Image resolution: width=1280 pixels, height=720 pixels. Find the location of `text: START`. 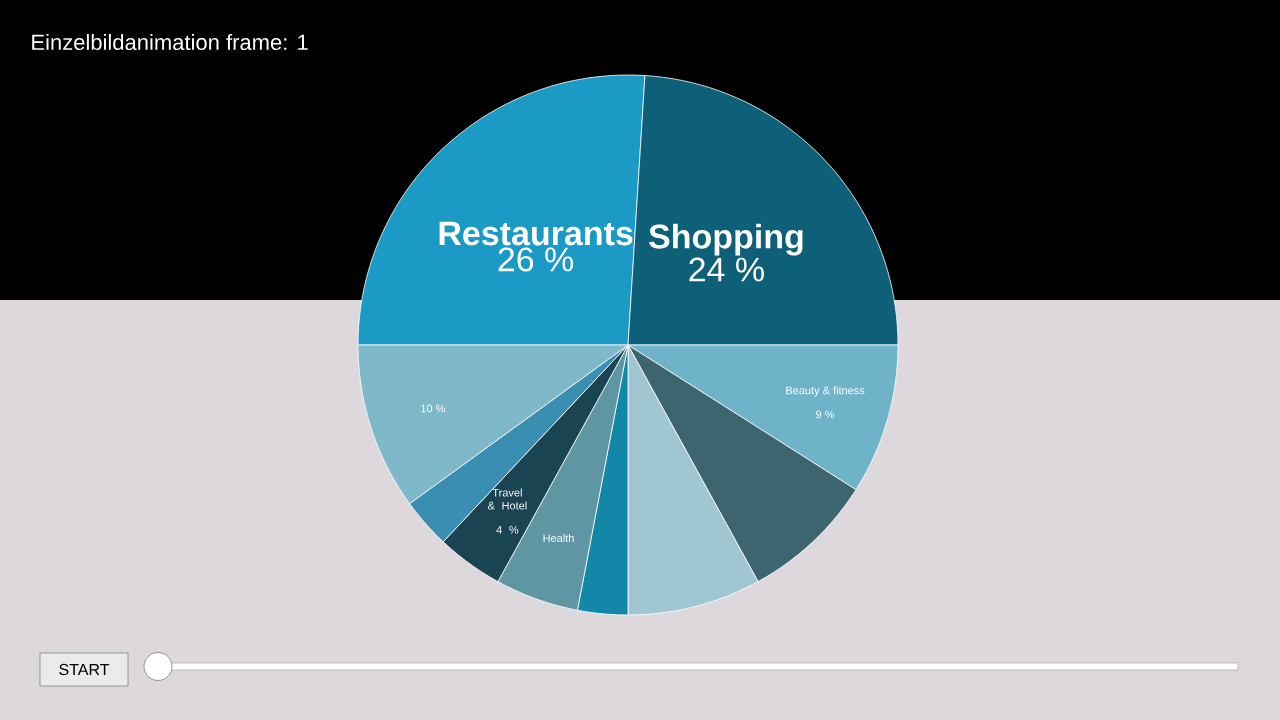

text: START is located at coordinates (84, 669).